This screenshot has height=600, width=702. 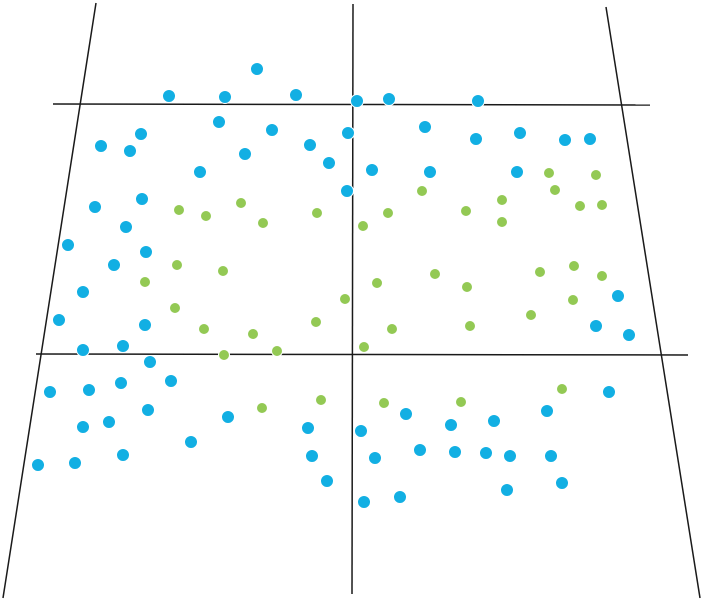 What do you see at coordinates (352, 299) in the screenshot?
I see `vertical-center-line` at bounding box center [352, 299].